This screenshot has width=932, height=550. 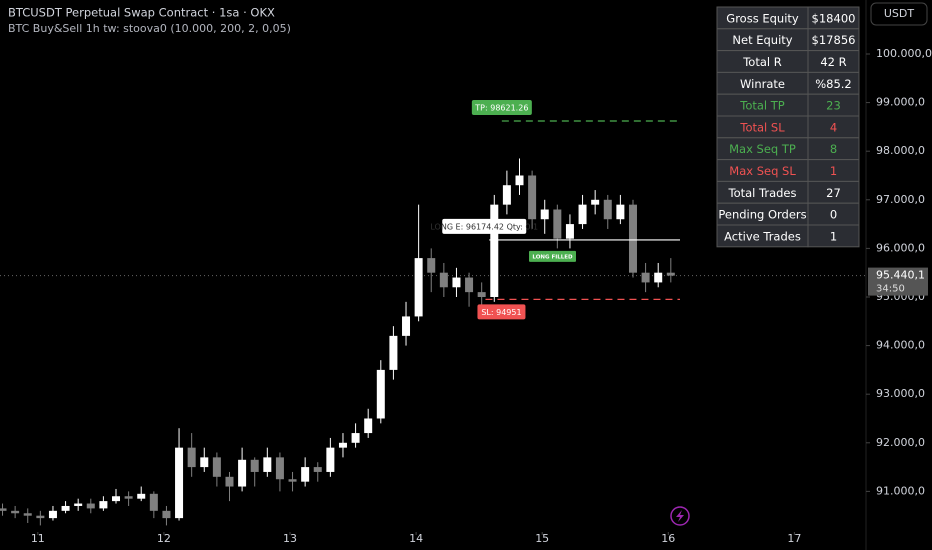 I want to click on stats-label: Total Trades, so click(x=762, y=193).